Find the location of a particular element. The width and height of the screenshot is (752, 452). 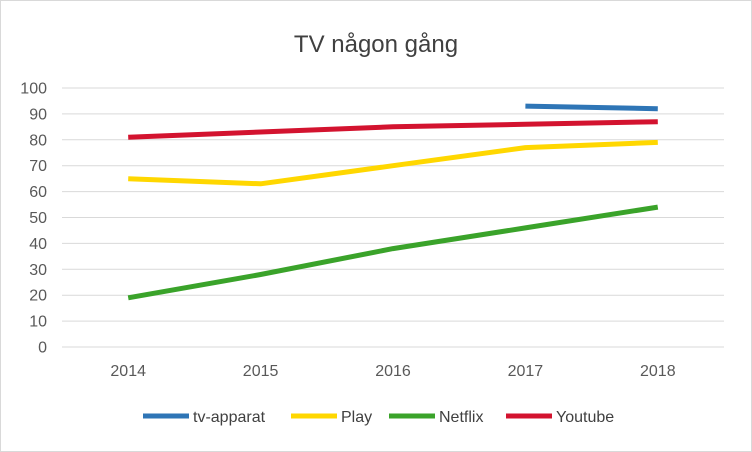

y-tick-label: 80 is located at coordinates (38, 140).